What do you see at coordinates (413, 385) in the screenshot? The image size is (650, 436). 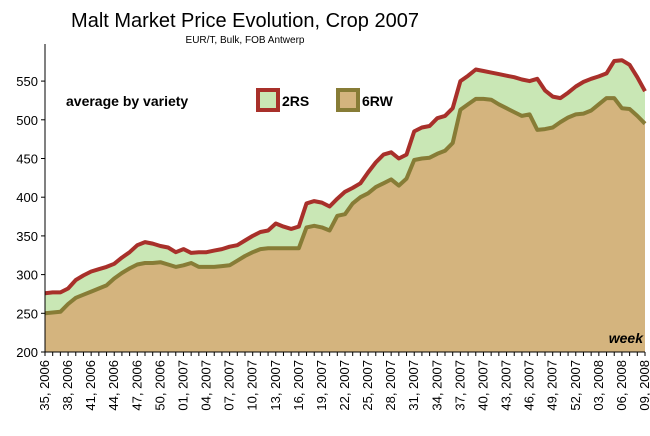 I see `x-tick-label: 31, 2007` at bounding box center [413, 385].